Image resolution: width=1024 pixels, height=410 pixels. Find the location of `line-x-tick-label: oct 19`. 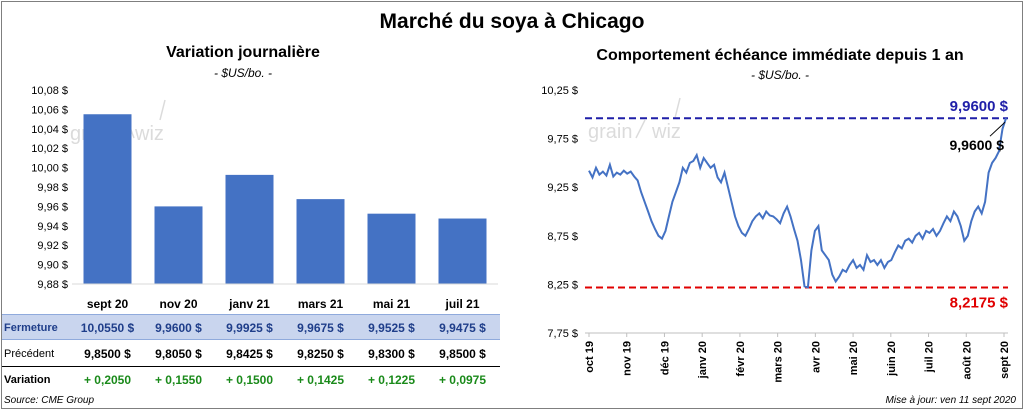

line-x-tick-label: oct 19 is located at coordinates (590, 357).